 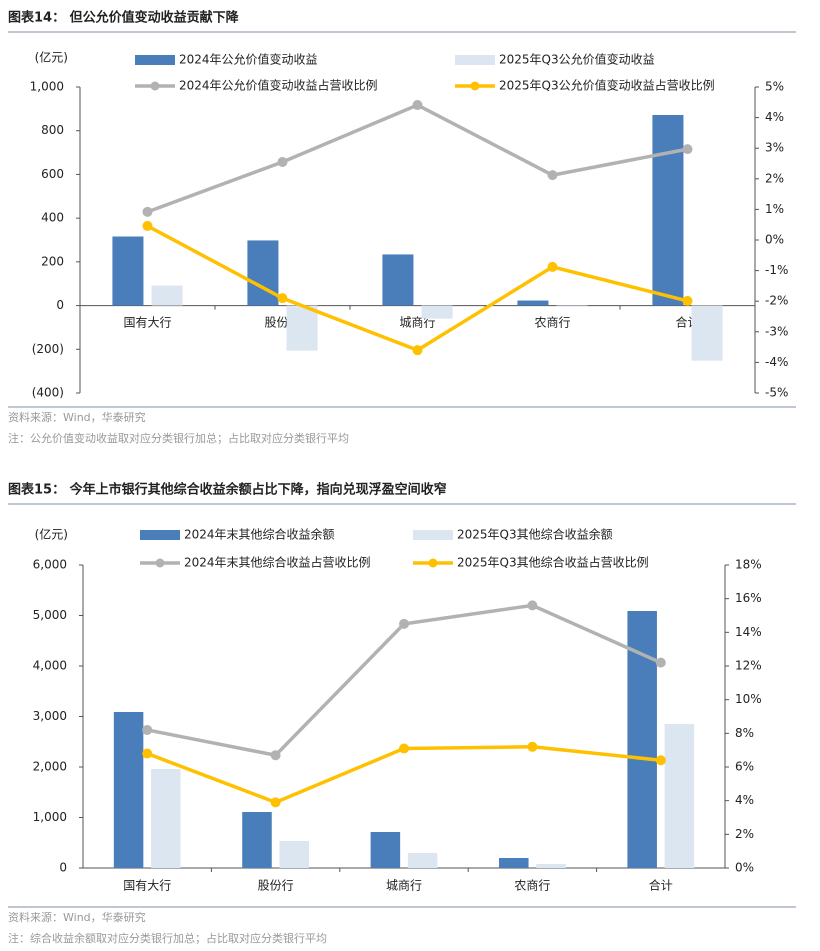 What do you see at coordinates (52, 130) in the screenshot?
I see `y-tick-label: 800` at bounding box center [52, 130].